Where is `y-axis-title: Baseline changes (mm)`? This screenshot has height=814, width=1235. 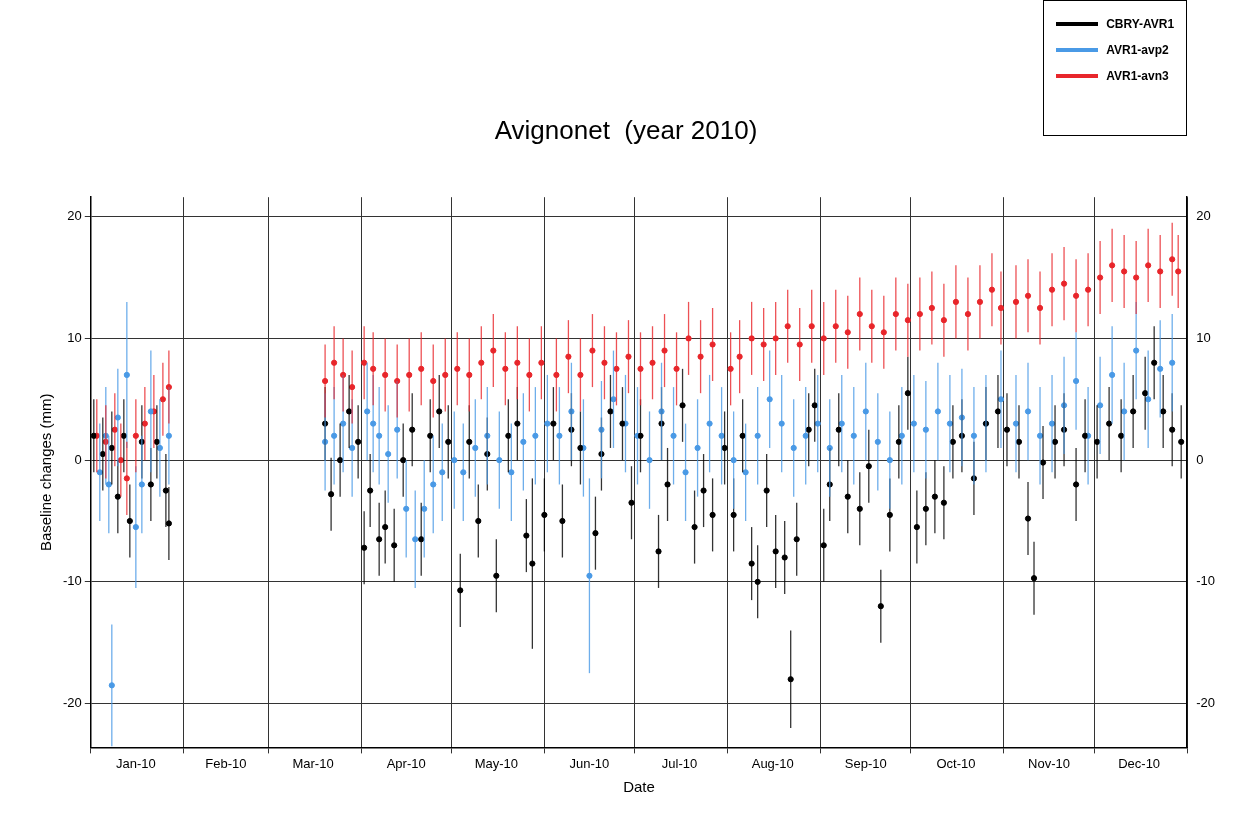 y-axis-title: Baseline changes (mm) is located at coordinates (46, 472).